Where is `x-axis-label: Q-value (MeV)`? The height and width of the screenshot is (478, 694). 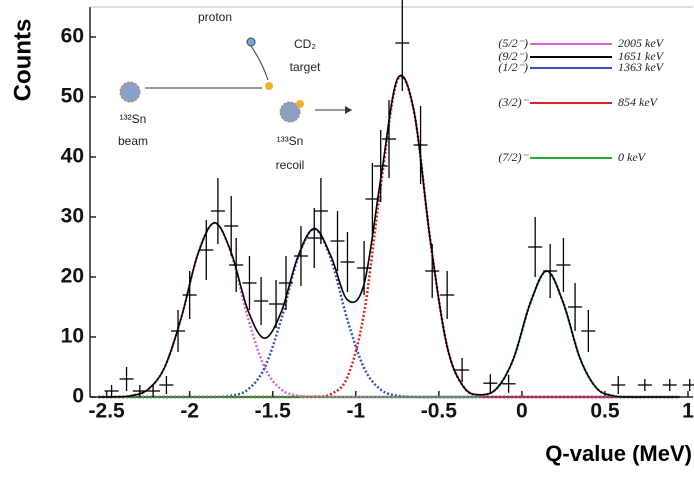
x-axis-label: Q-value (MeV) is located at coordinates (618, 453).